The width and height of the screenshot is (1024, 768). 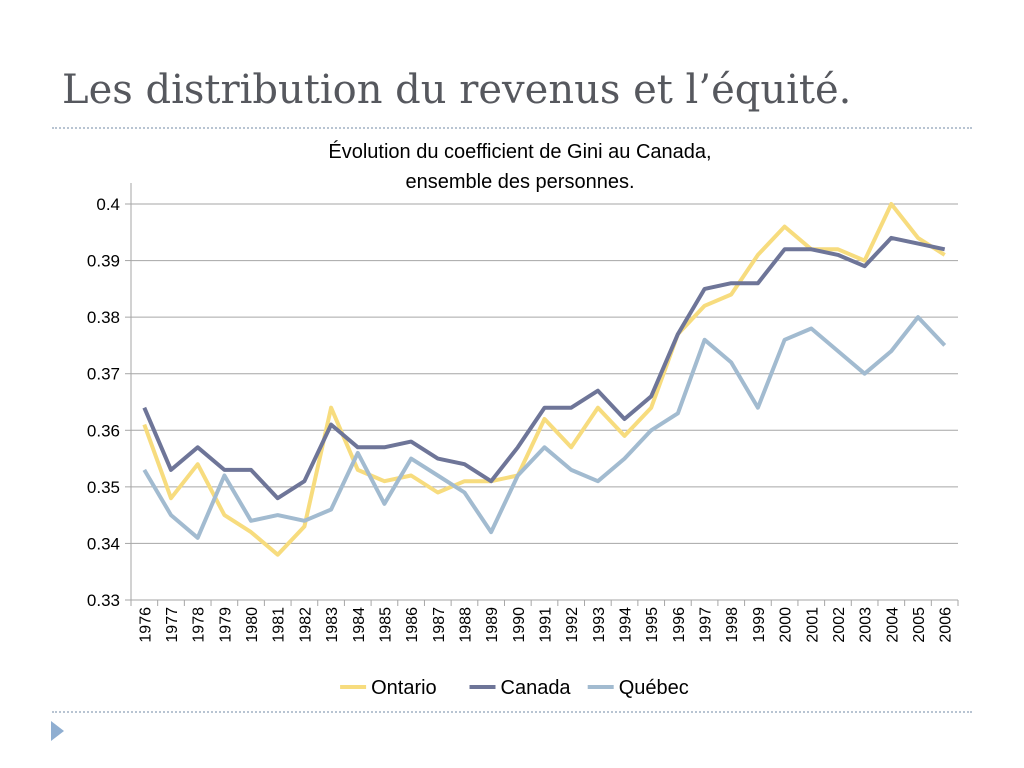 I want to click on x-tick-label: 1982, so click(x=305, y=625).